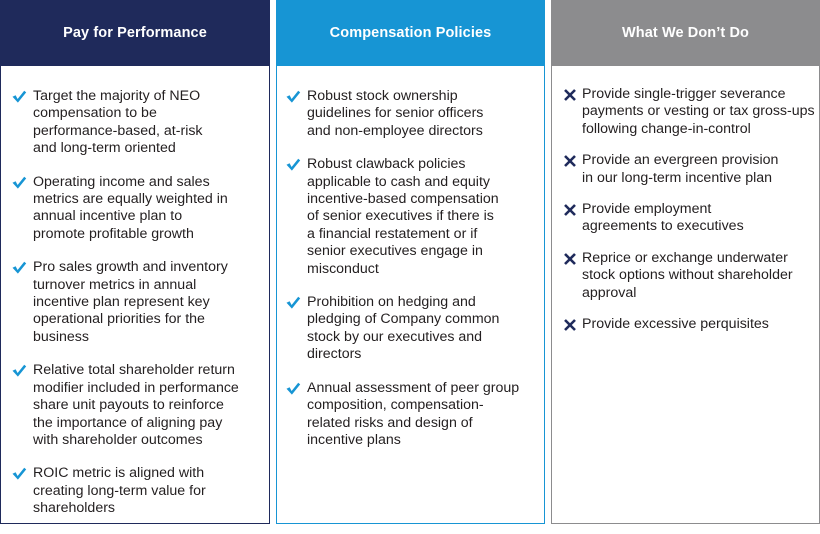 This screenshot has height=534, width=820. What do you see at coordinates (119, 490) in the screenshot?
I see `item-text-line: creating long-term value for` at bounding box center [119, 490].